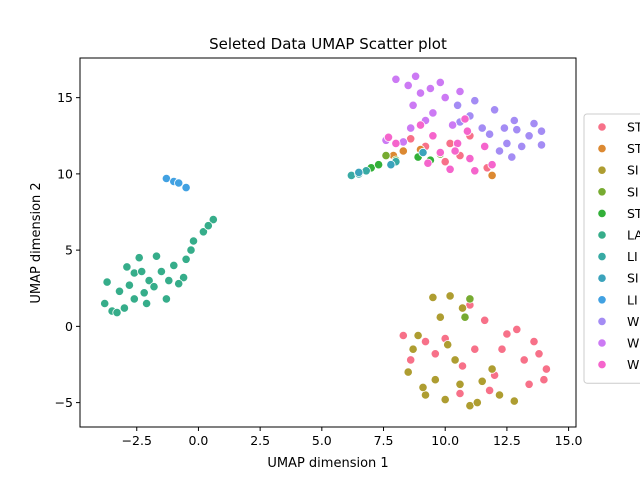 This screenshot has height=480, width=640. I want to click on legend-frame, so click(611, 248).